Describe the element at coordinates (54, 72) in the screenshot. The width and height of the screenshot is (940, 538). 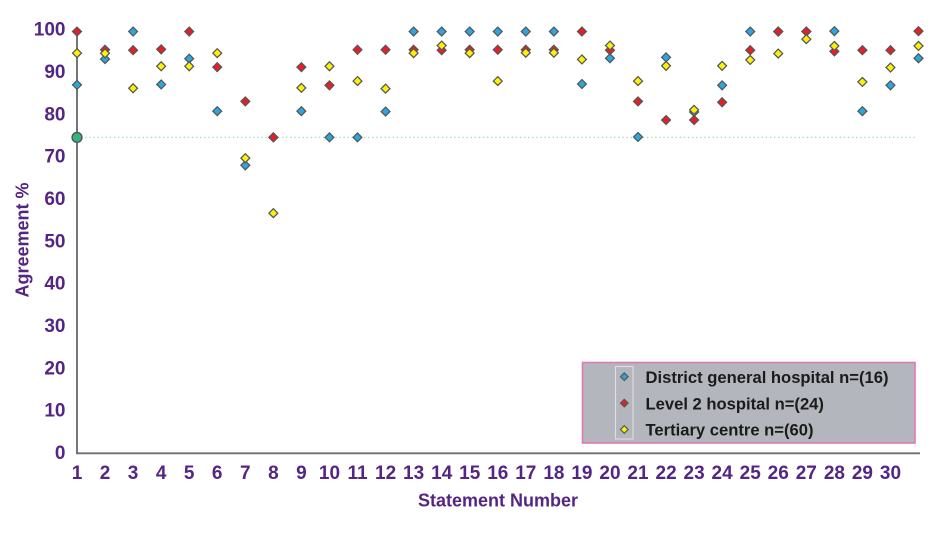
I see `svg-text: 90` at that location.